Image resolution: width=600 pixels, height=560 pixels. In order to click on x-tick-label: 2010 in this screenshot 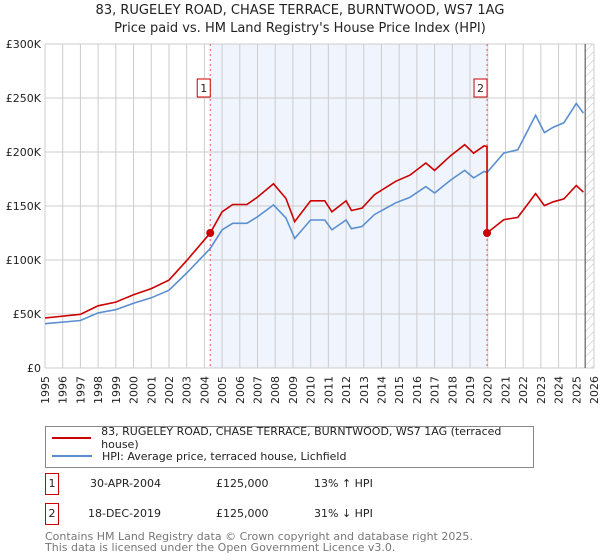, I will do `click(311, 390)`.